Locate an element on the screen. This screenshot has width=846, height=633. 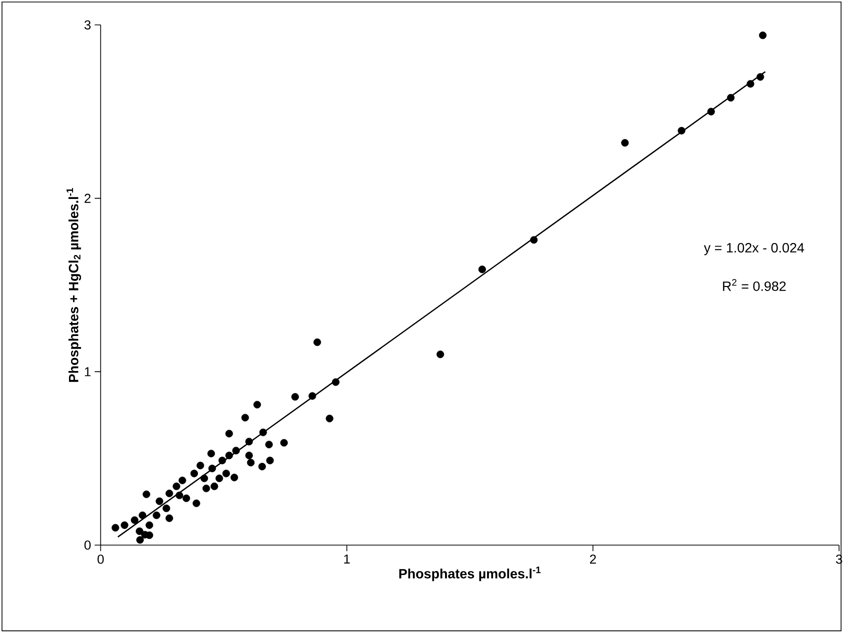
x-tick-label: 1 is located at coordinates (347, 559).